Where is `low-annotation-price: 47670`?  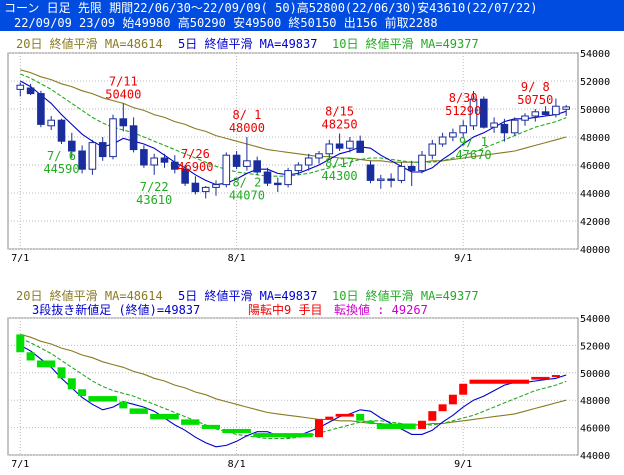
low-annotation-price: 47670 is located at coordinates (473, 155).